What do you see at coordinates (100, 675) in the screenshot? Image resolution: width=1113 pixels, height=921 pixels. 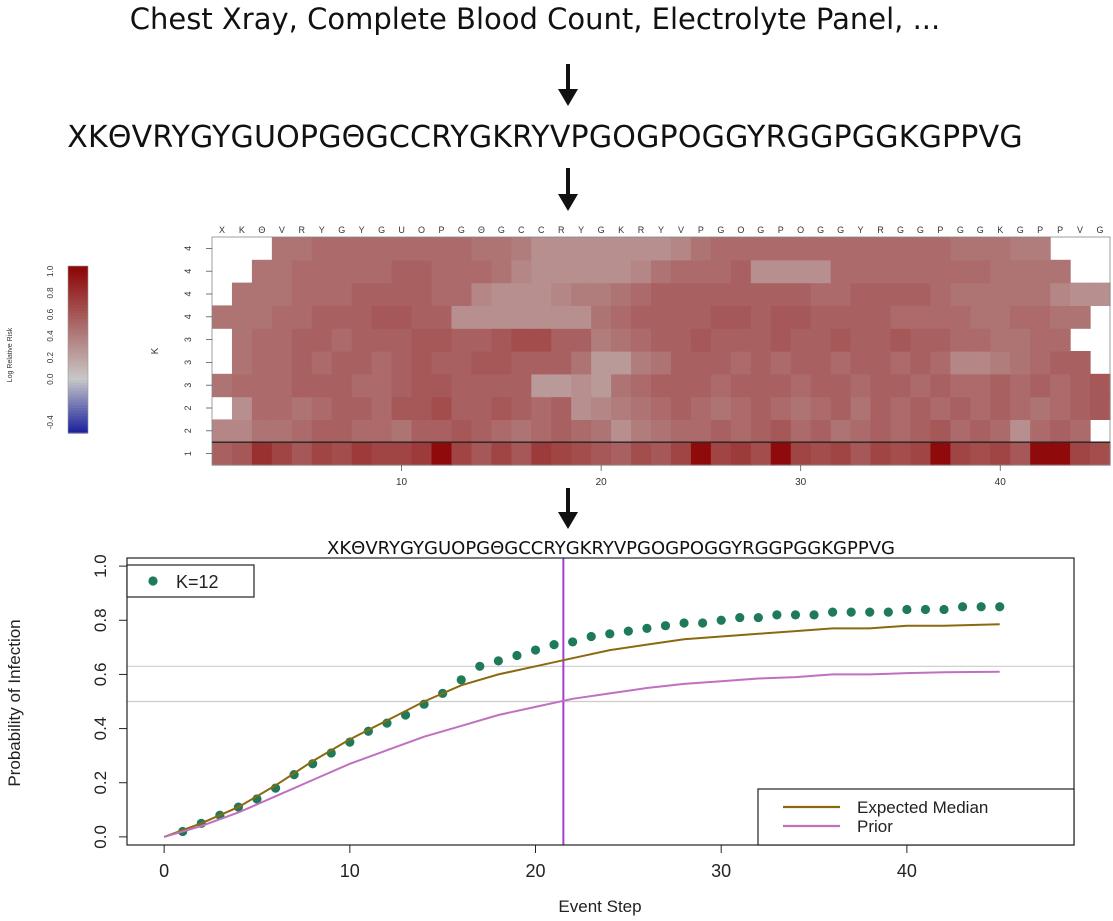 I see `y-tick-label: 0.6` at bounding box center [100, 675].